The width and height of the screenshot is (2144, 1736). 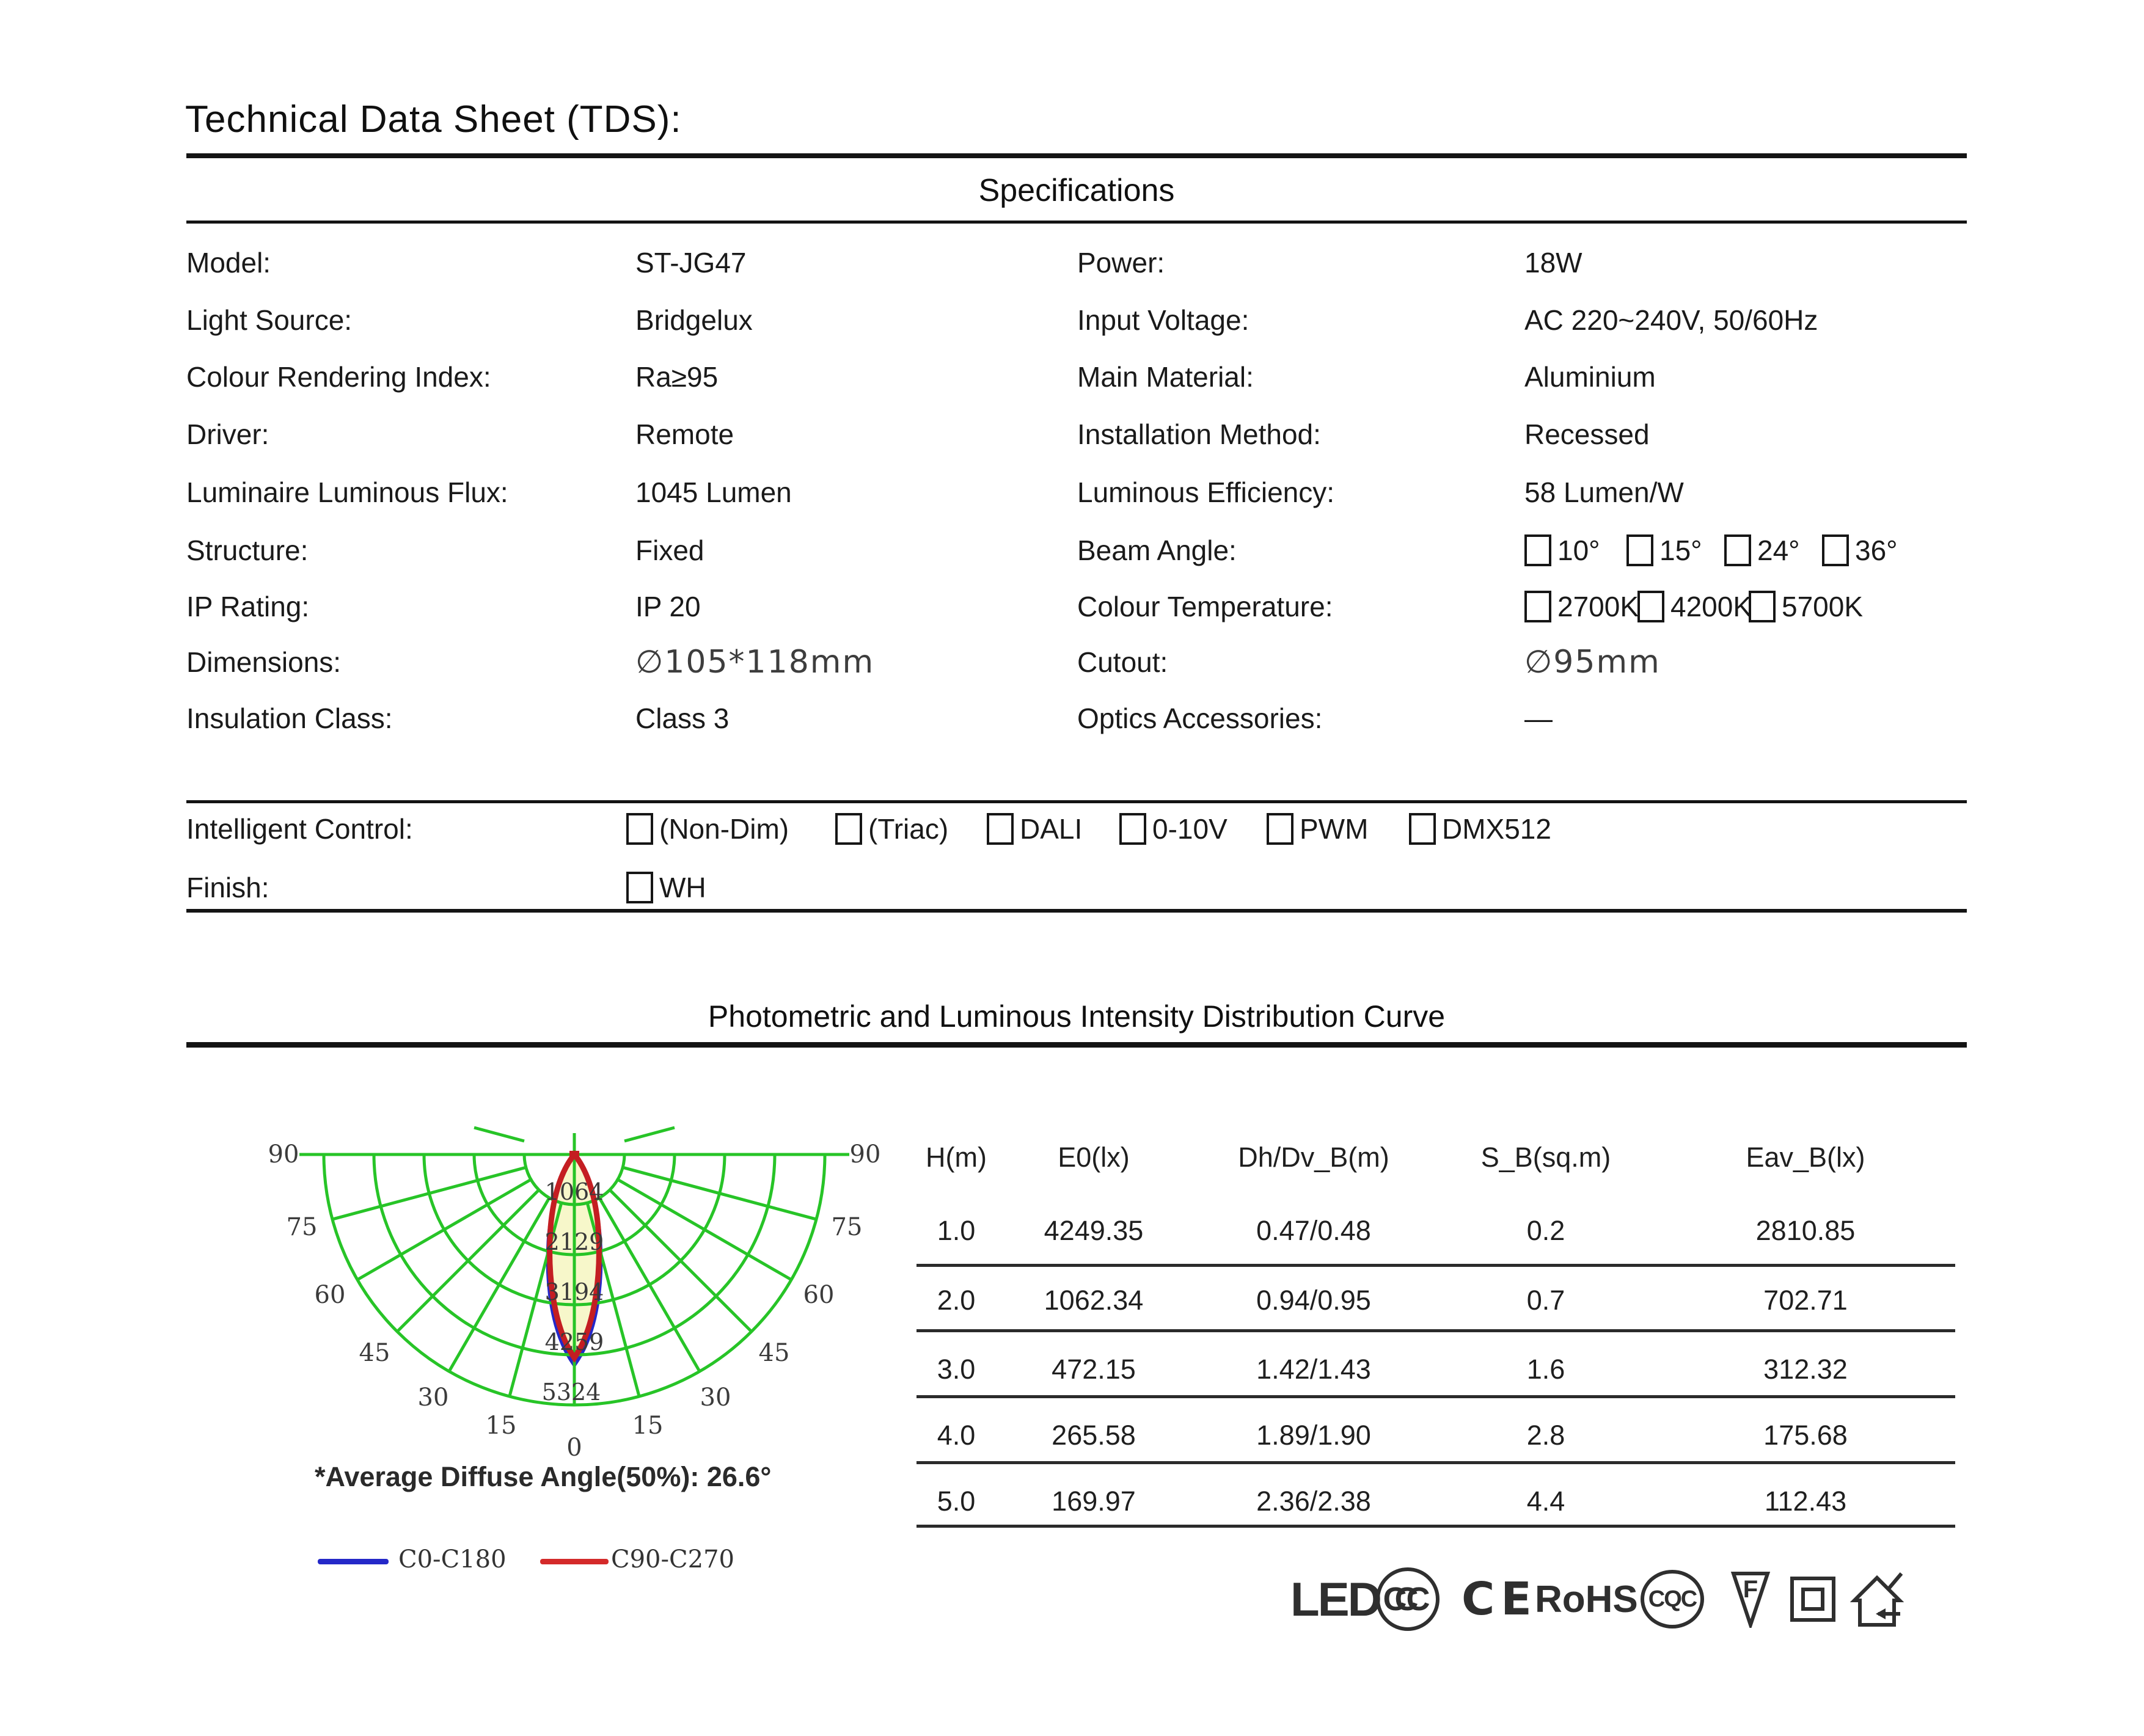 I want to click on table-cell: 1.6, so click(x=1545, y=1370).